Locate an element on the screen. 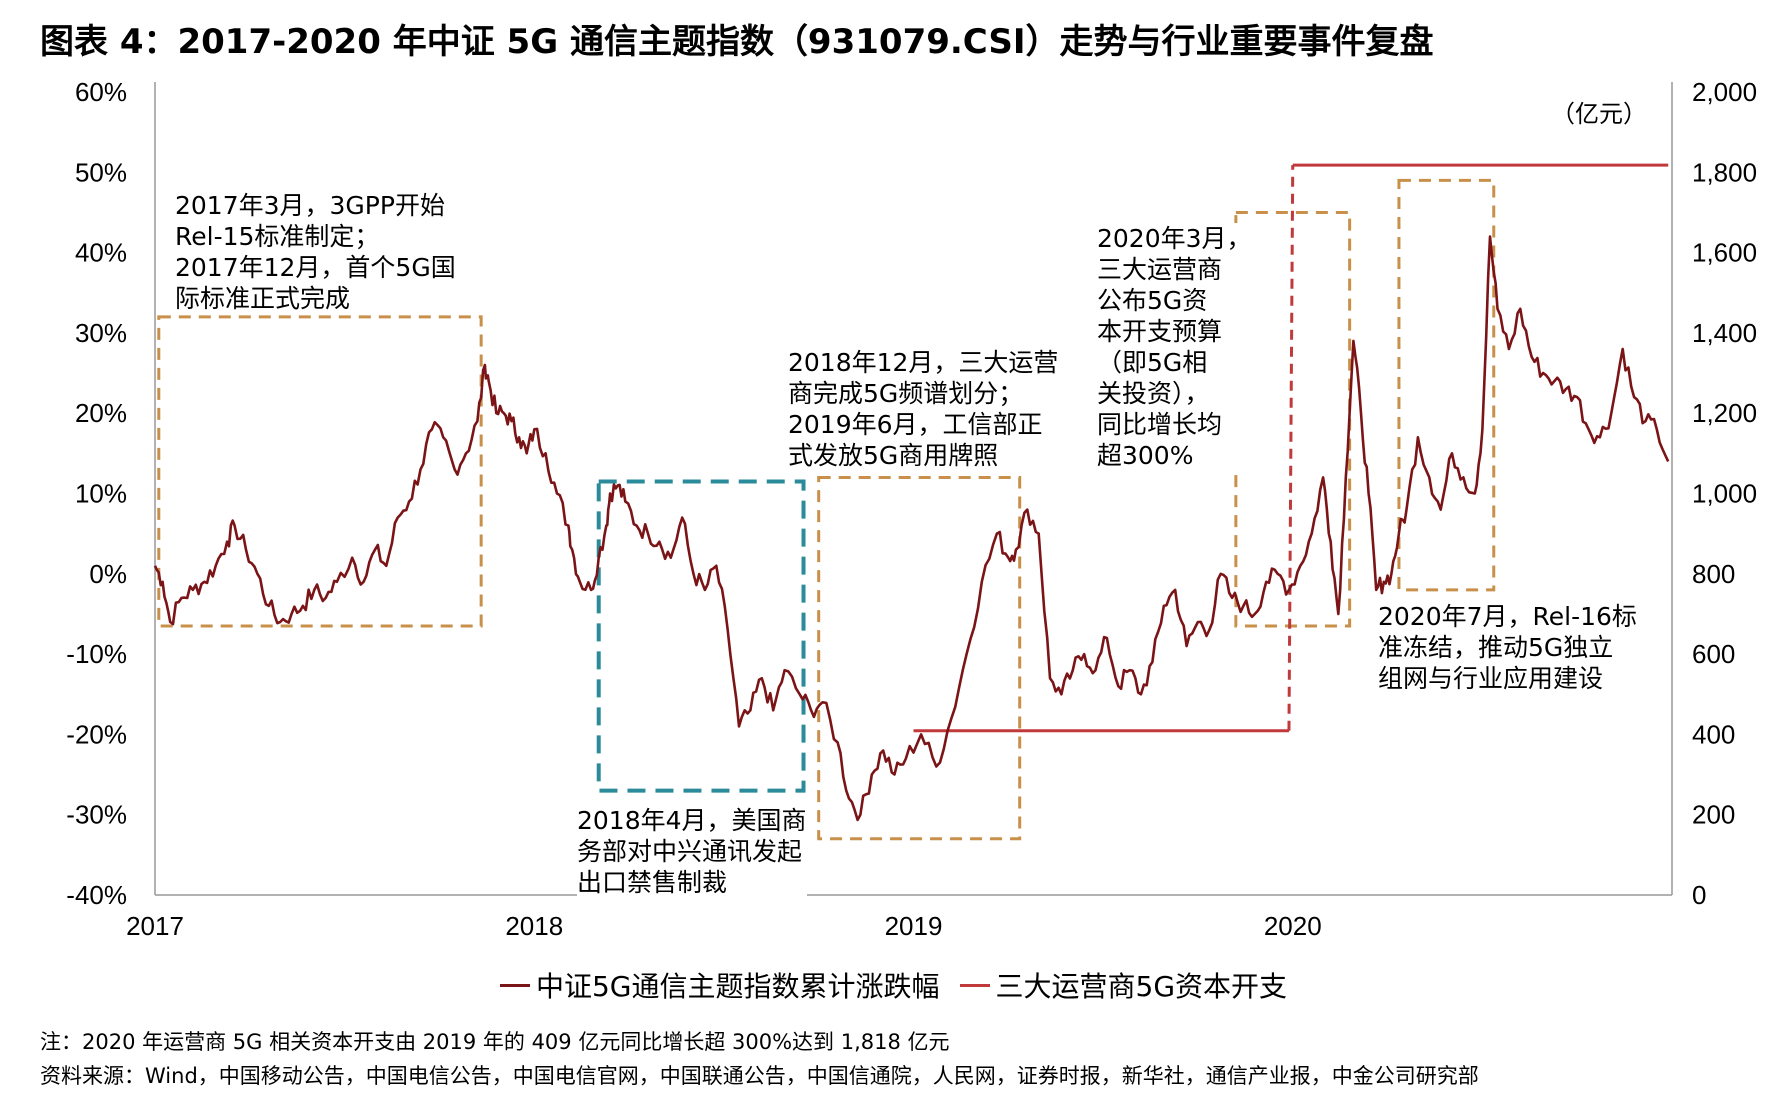 The height and width of the screenshot is (1098, 1787). annotation-box-a3 is located at coordinates (919, 658).